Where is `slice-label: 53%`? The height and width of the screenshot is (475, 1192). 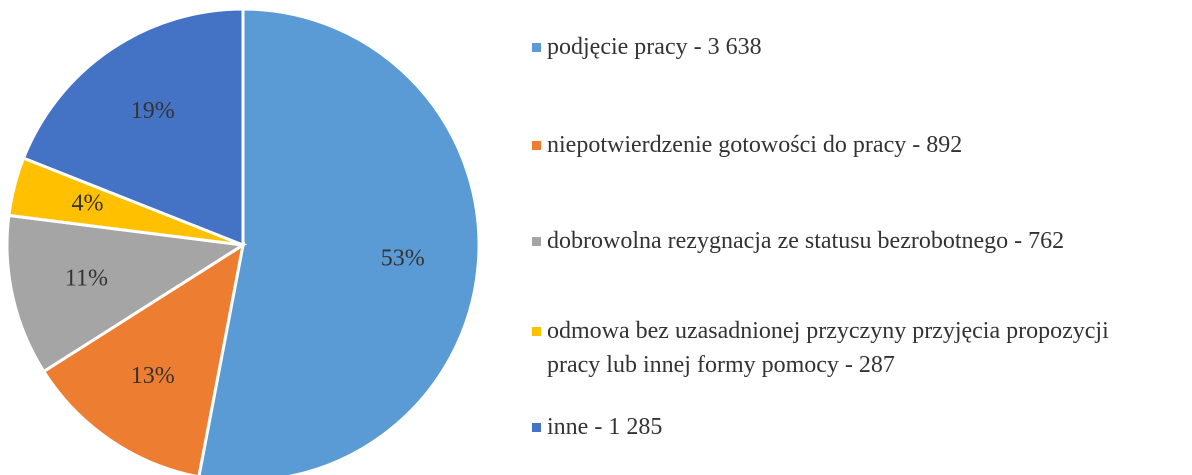 slice-label: 53% is located at coordinates (403, 259).